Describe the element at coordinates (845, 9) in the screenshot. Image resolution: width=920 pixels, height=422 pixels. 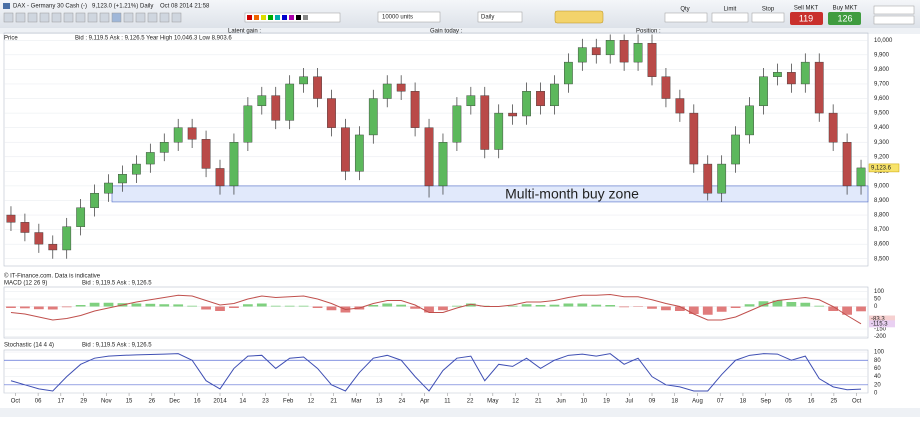
I see `buy-label: Buy MKT` at that location.